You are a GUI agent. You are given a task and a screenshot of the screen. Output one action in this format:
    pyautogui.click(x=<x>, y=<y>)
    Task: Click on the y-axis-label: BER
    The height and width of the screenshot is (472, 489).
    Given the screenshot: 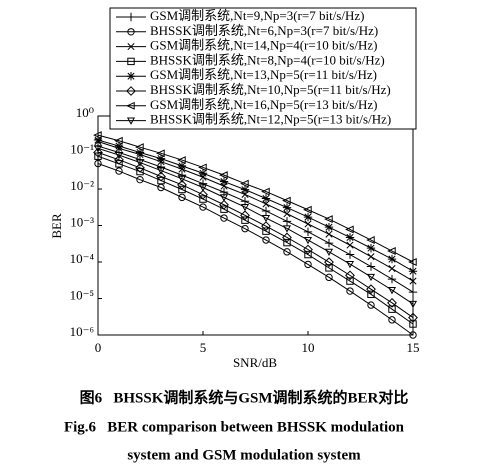 What is the action you would take?
    pyautogui.click(x=56, y=226)
    